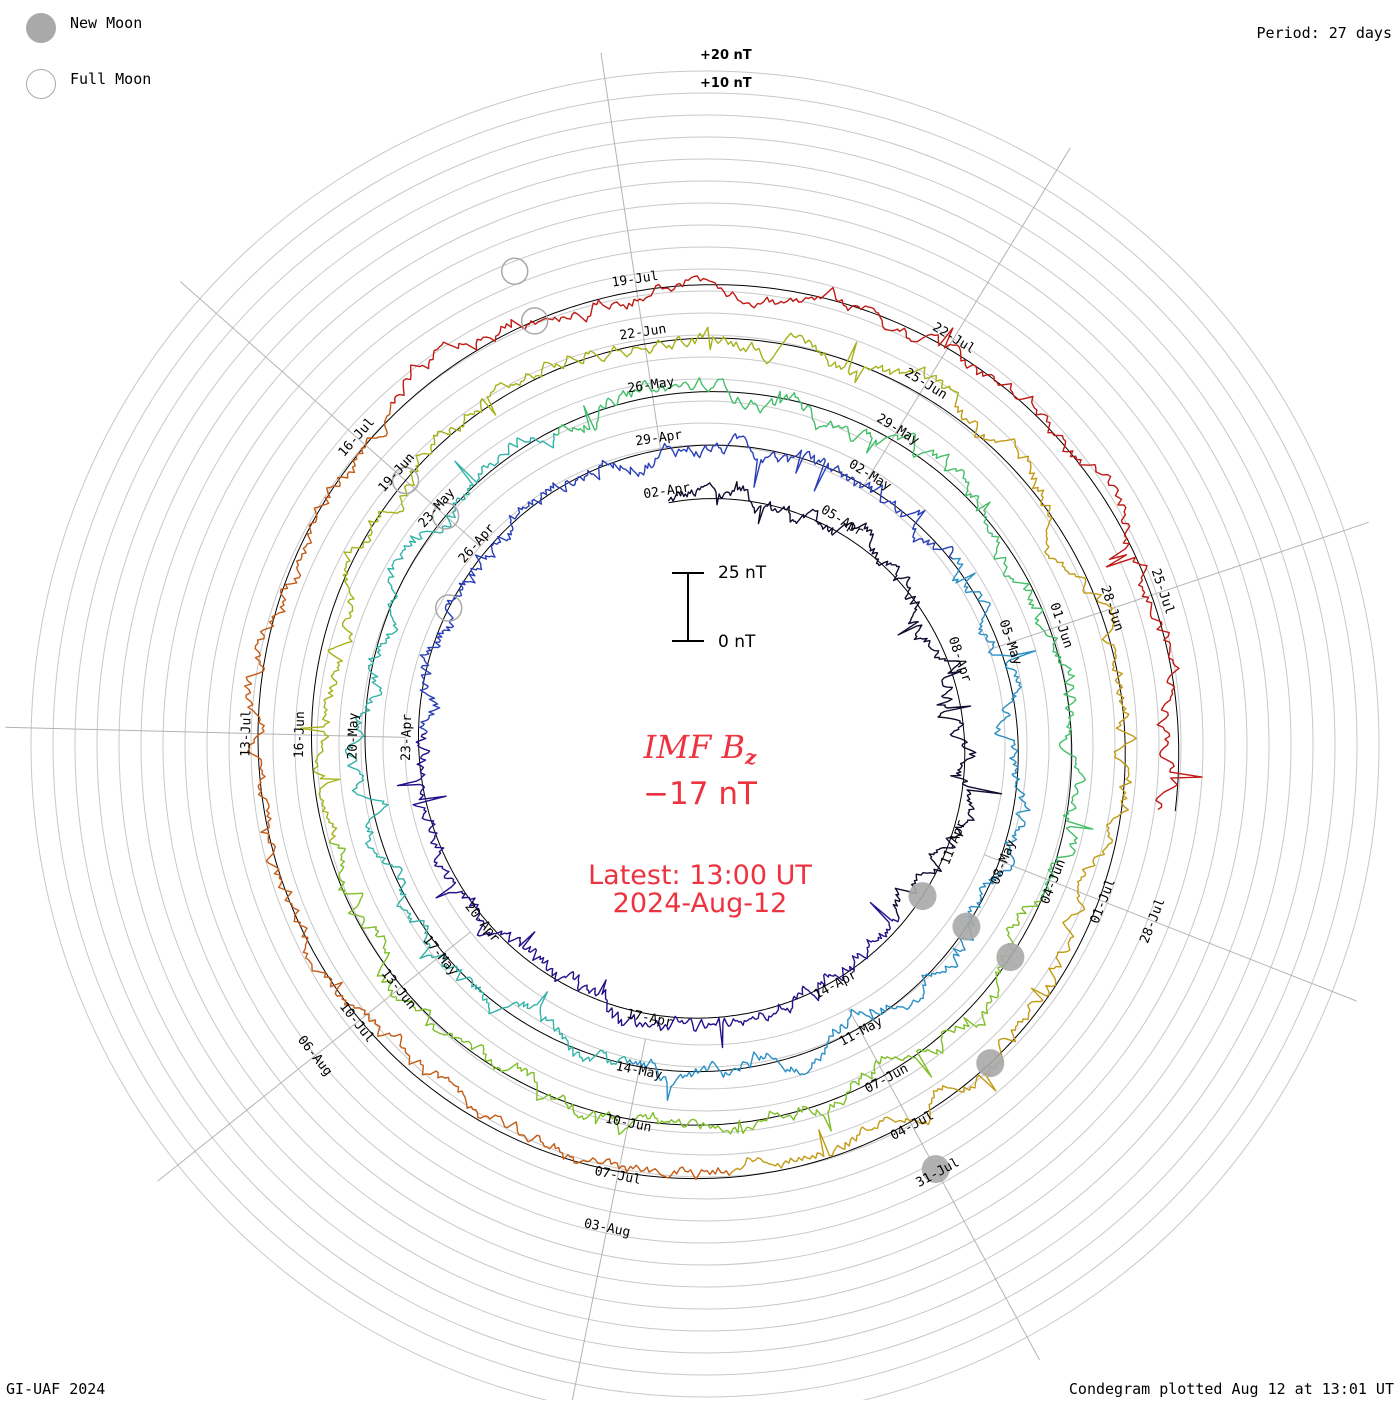 The height and width of the screenshot is (1404, 1400). What do you see at coordinates (959, 659) in the screenshot?
I see `date-tick-label: 08-Apr` at bounding box center [959, 659].